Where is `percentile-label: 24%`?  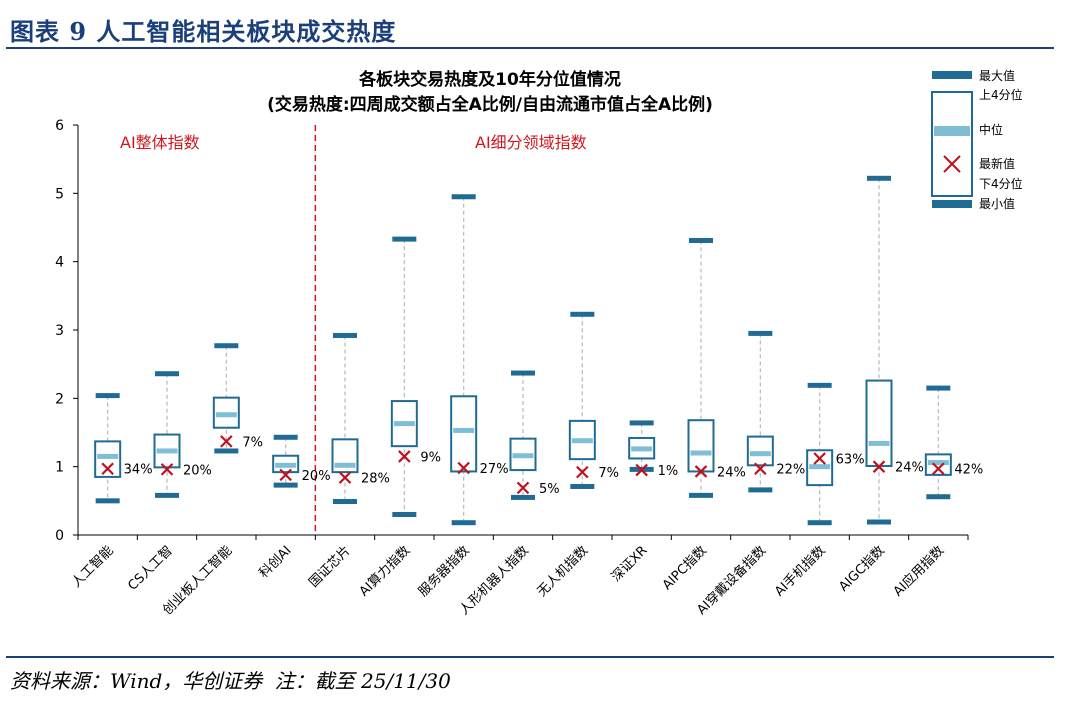
percentile-label: 24% is located at coordinates (731, 472).